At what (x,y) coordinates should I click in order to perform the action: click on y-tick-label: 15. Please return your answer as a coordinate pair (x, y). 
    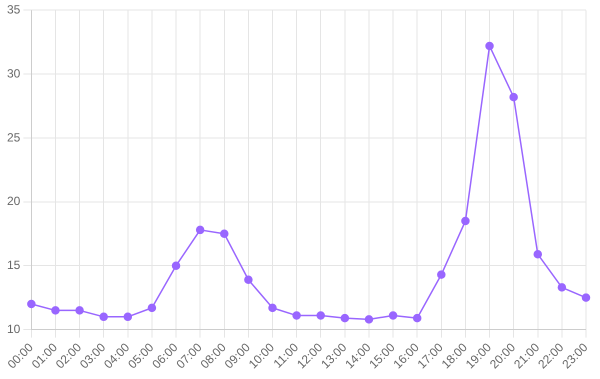
    Looking at the image, I should click on (13, 265).